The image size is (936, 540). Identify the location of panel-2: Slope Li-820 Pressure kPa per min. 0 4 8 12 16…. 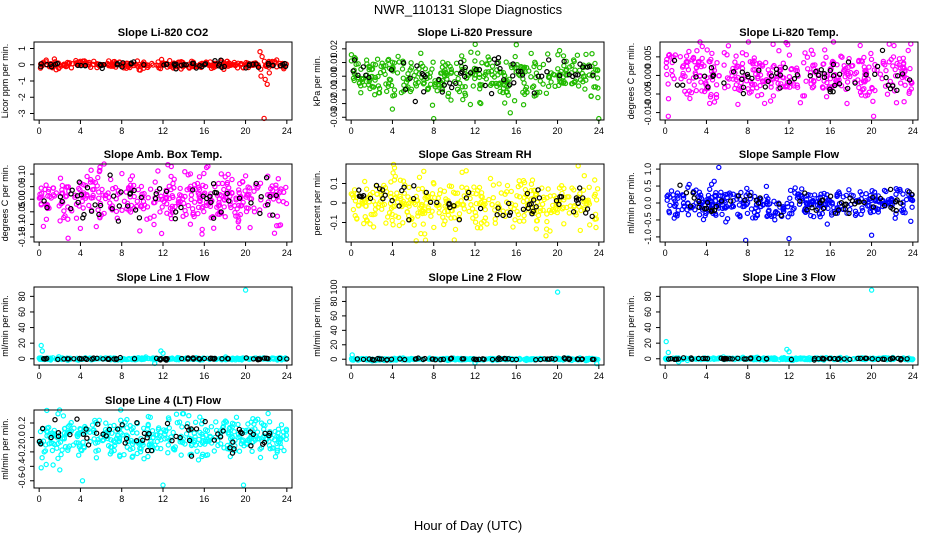
(458, 81).